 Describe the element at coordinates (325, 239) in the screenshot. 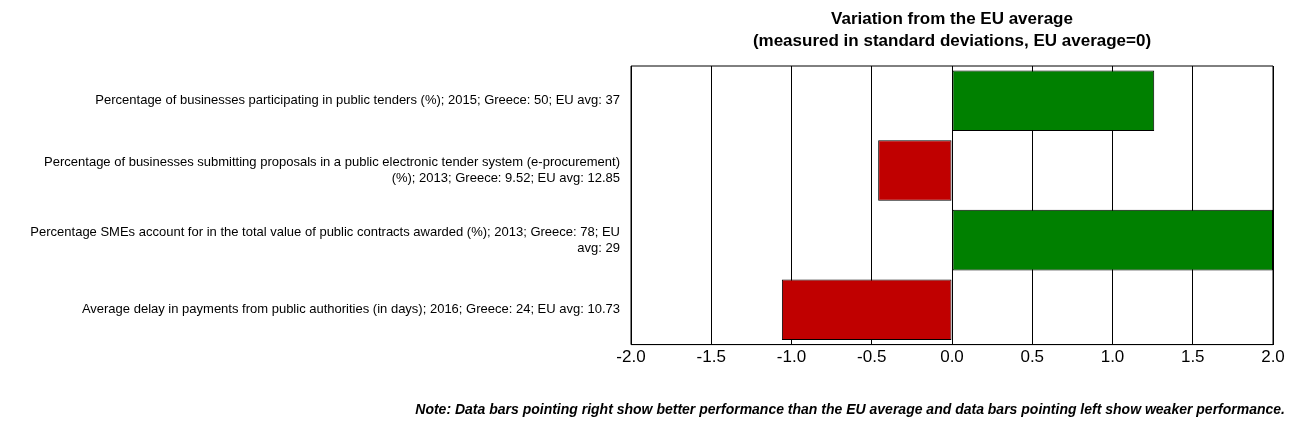

I see `y-tick-label: Percentage SMEs account for in the total value of public contracts awarded (%); 2013; Greece: 78; EU avg: 29` at that location.